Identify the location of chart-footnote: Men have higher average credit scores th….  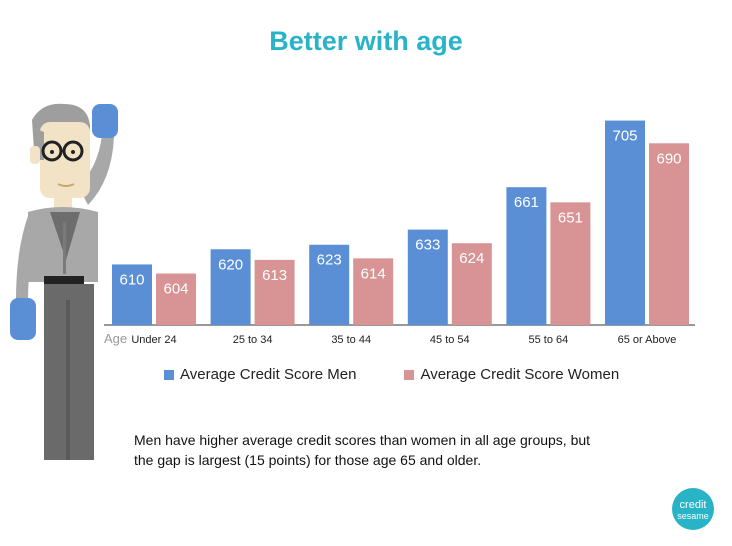
(362, 450).